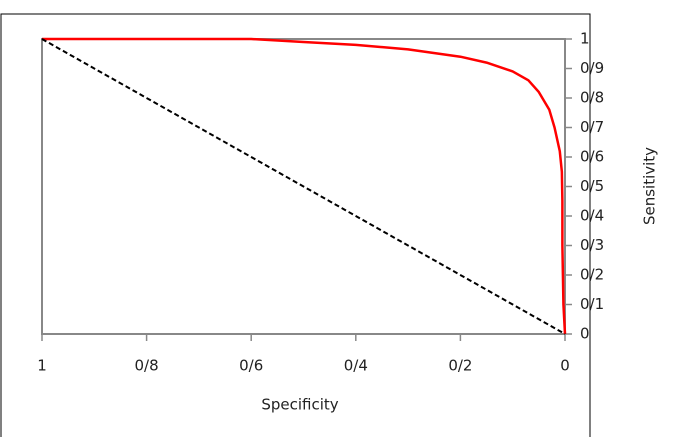 The width and height of the screenshot is (673, 441). What do you see at coordinates (592, 68) in the screenshot?
I see `y-tick-label: 0/9` at bounding box center [592, 68].